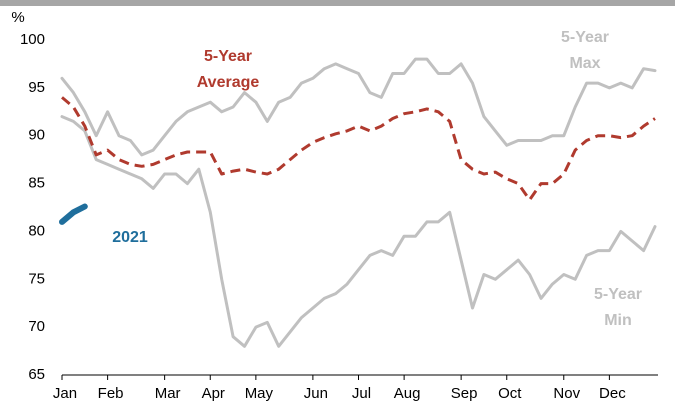  Describe the element at coordinates (168, 393) in the screenshot. I see `x-tick-label: Mar` at that location.